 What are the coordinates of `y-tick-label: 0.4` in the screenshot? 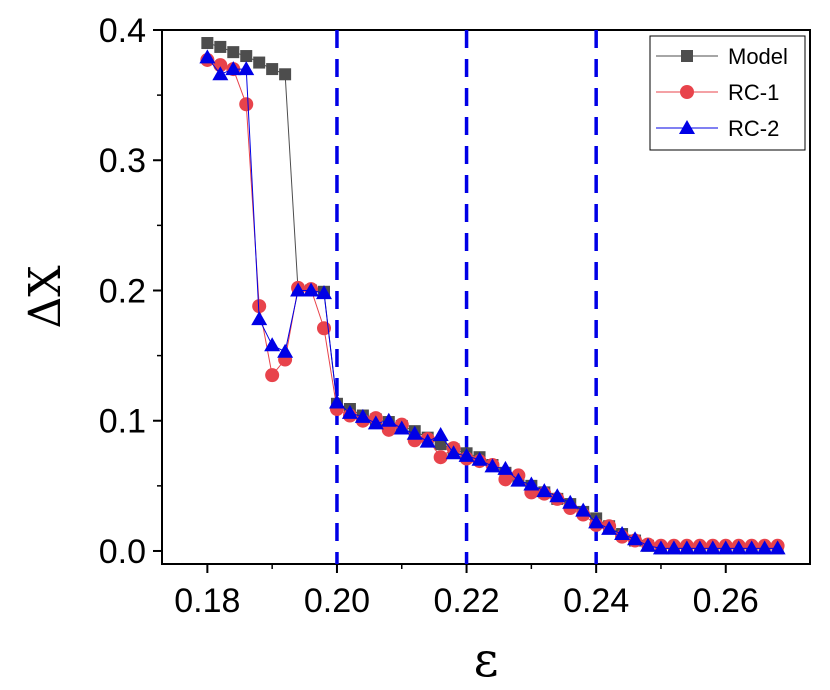 It's located at (122, 31).